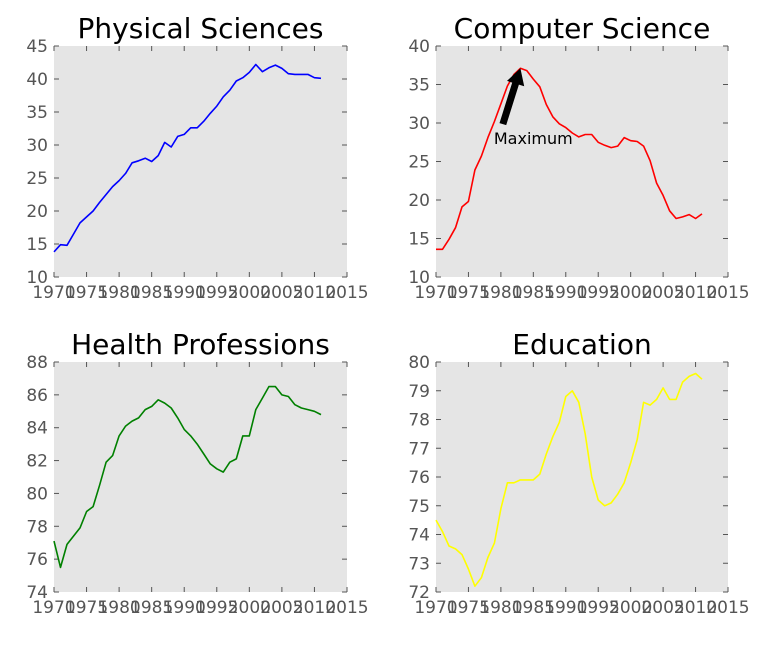  I want to click on computer-science-xtick-label: 1980, so click(500, 293).